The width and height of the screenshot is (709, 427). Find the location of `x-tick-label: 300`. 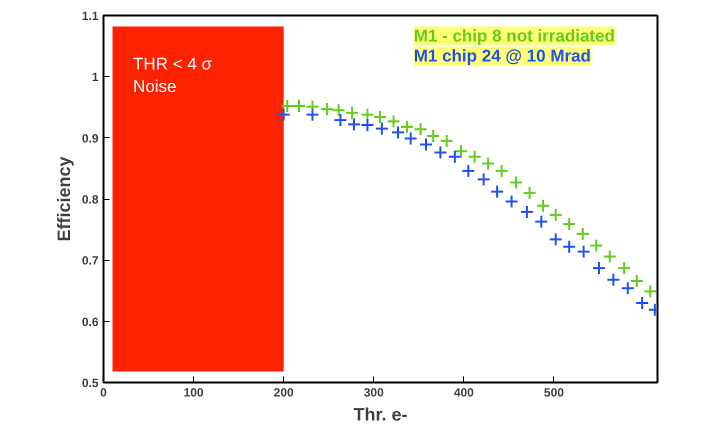

x-tick-label: 300 is located at coordinates (374, 393).